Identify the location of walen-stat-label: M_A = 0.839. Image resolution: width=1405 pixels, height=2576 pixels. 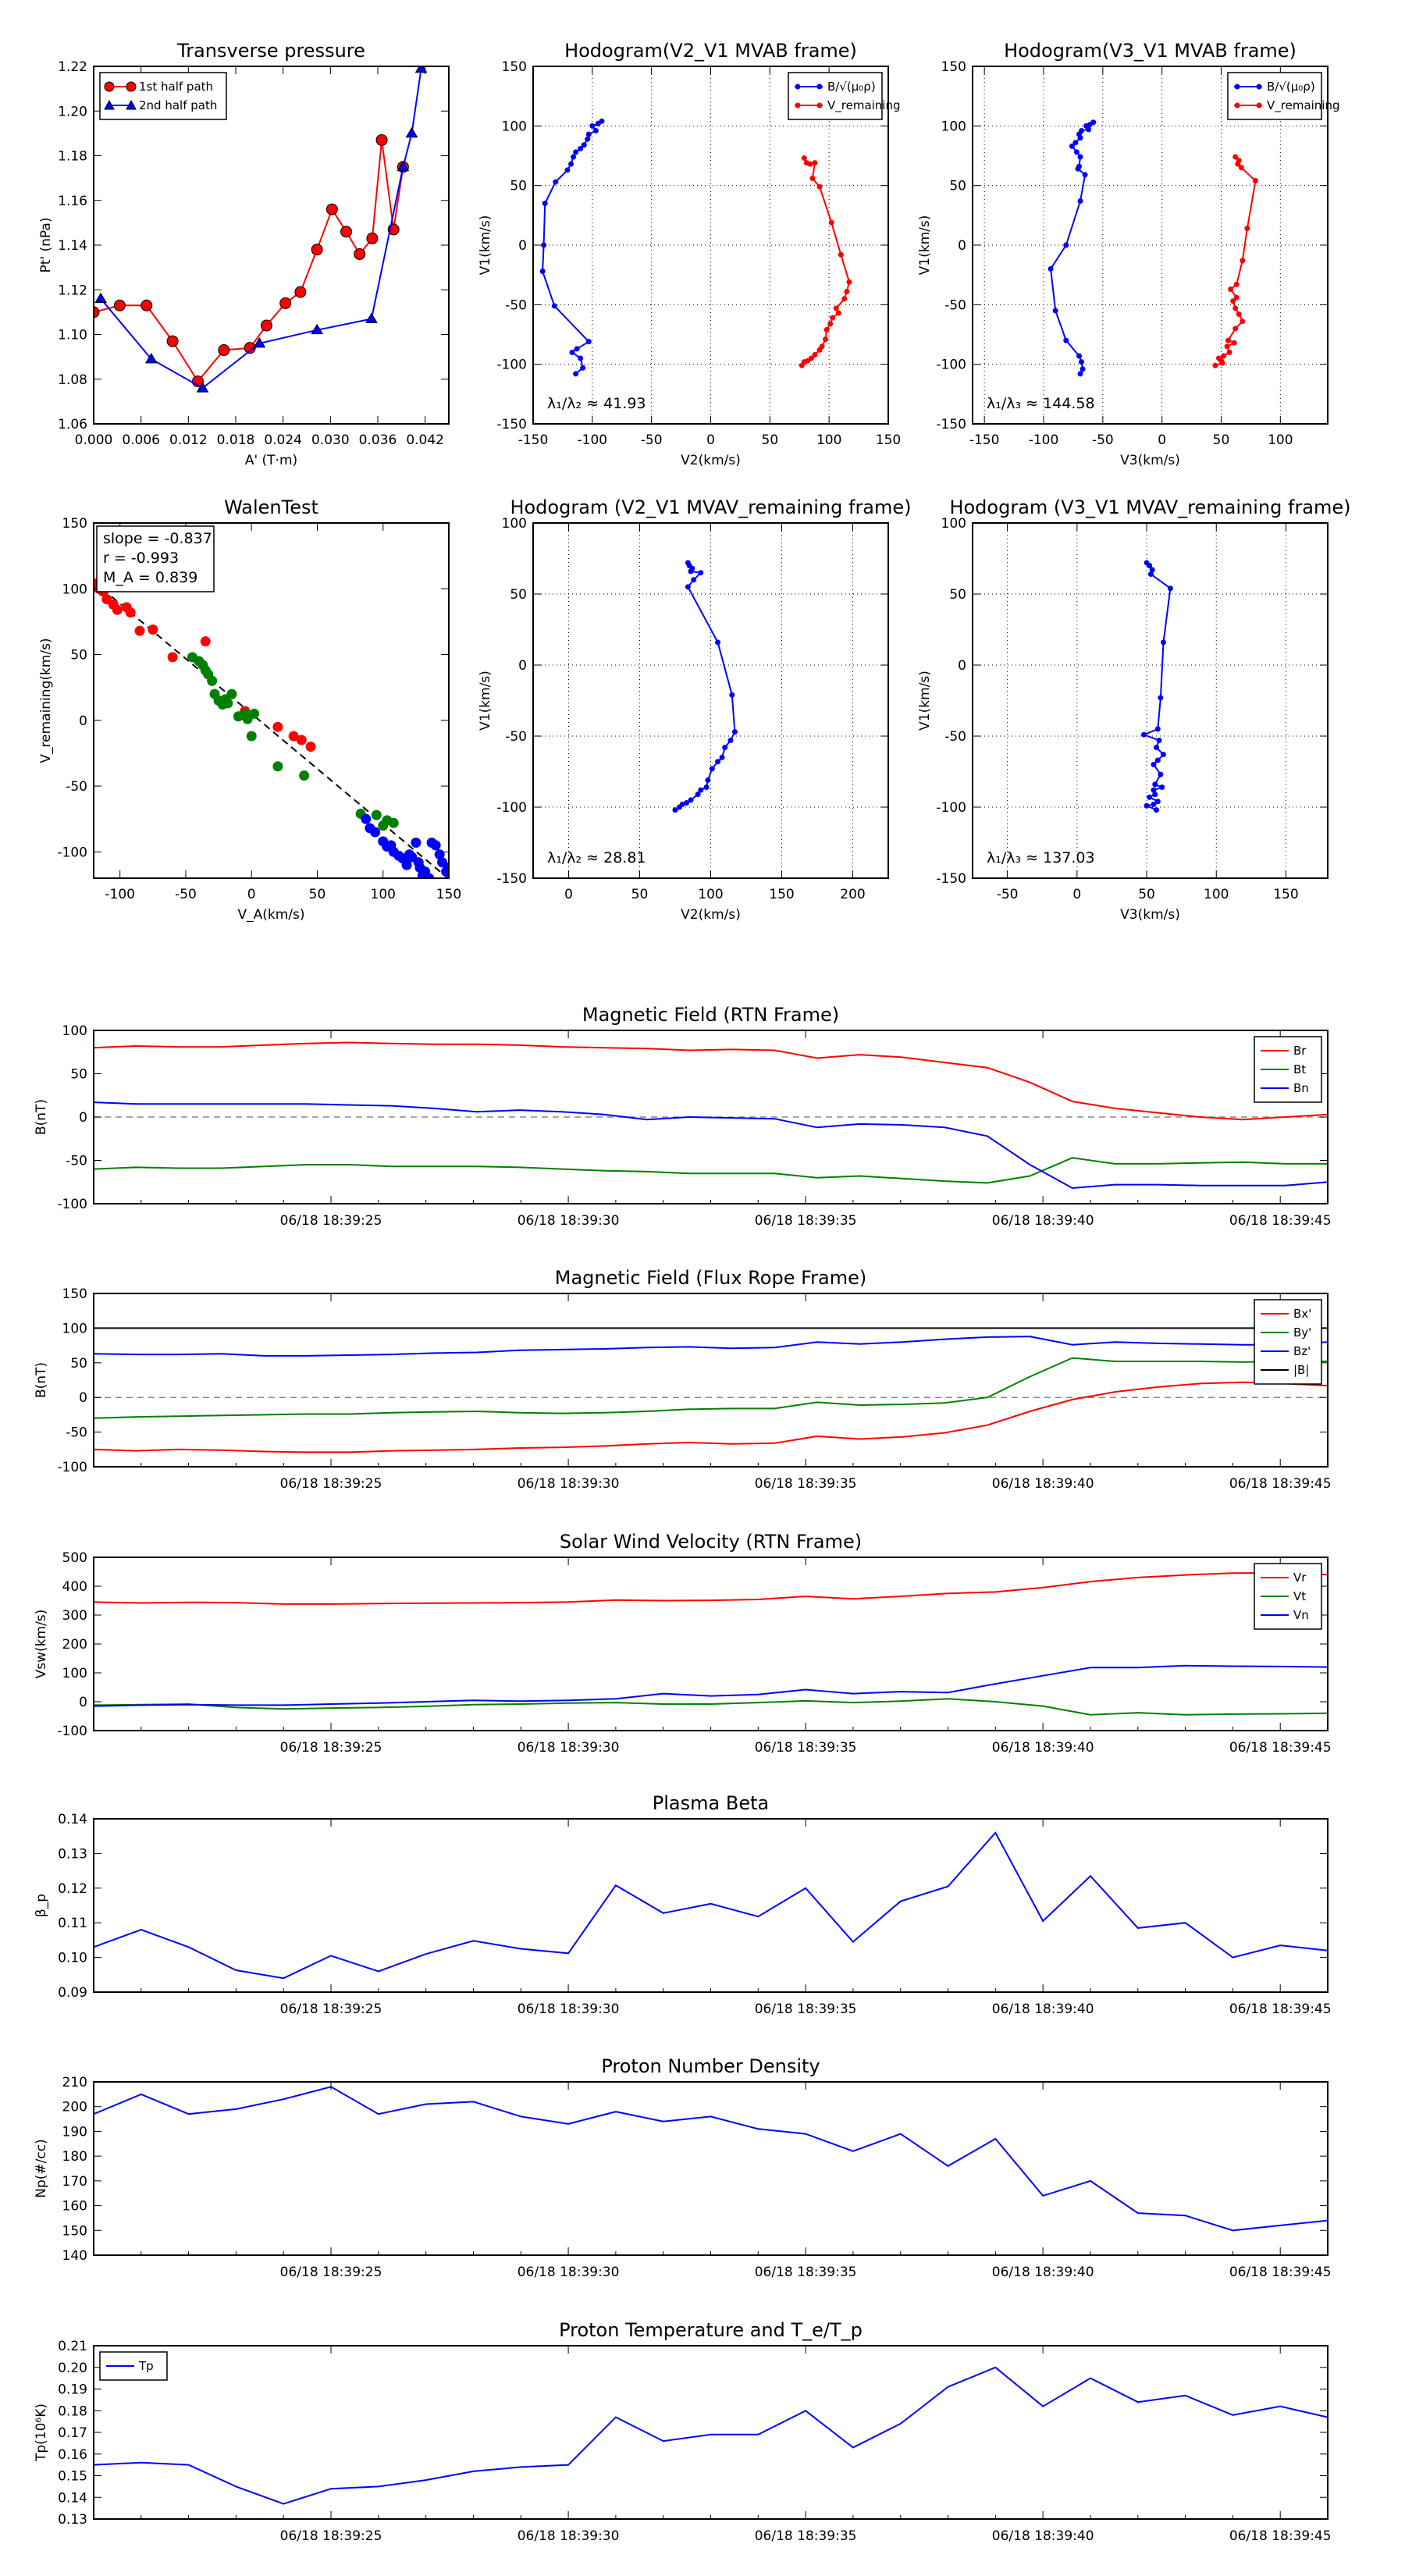
(150, 577).